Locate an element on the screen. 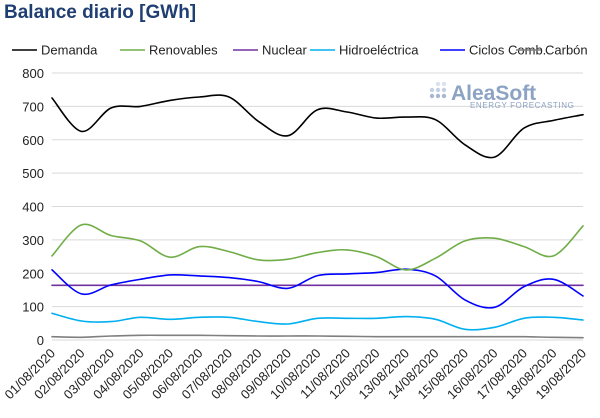 The image size is (600, 418). y-tick-label: 800 is located at coordinates (33, 73).